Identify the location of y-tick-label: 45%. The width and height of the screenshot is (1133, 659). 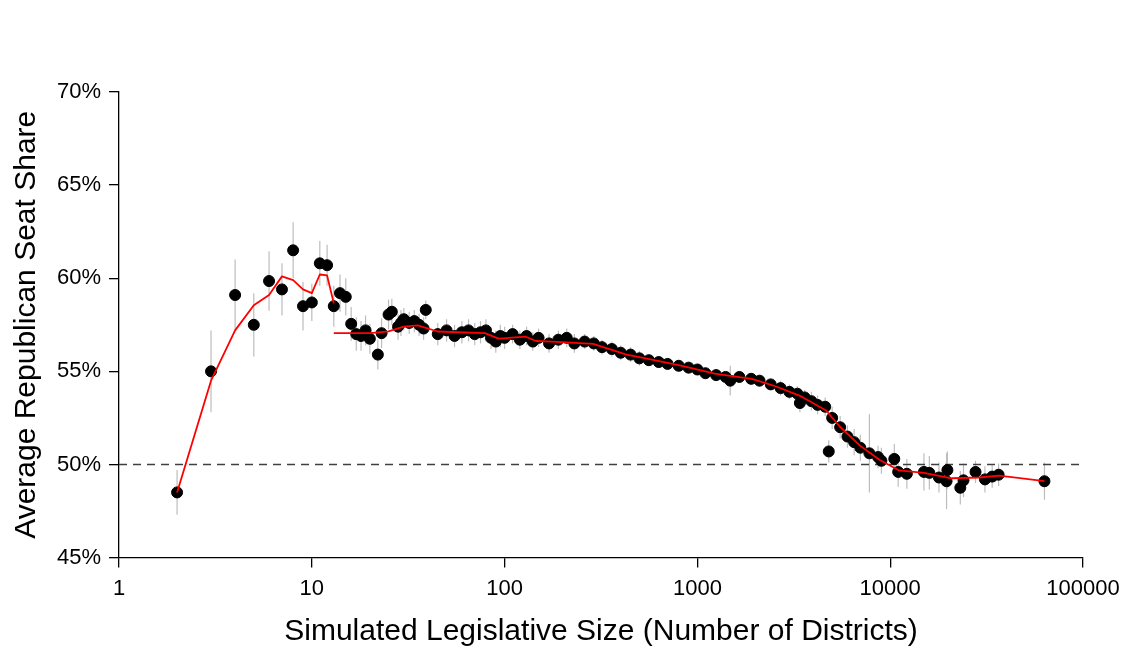
(79, 556).